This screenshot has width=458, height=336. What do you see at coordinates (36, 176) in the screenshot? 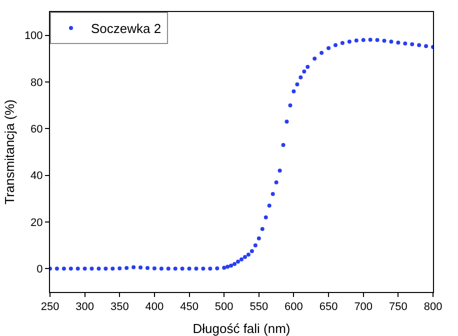
I see `y-tick-label: 40` at bounding box center [36, 176].